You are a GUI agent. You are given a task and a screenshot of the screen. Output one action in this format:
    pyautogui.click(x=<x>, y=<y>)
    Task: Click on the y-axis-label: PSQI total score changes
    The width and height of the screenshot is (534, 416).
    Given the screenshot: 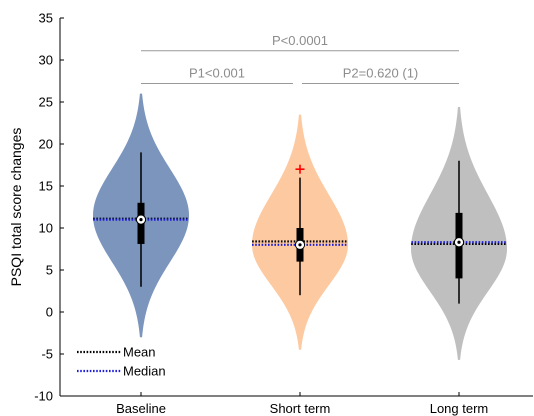 What is the action you would take?
    pyautogui.click(x=16, y=207)
    